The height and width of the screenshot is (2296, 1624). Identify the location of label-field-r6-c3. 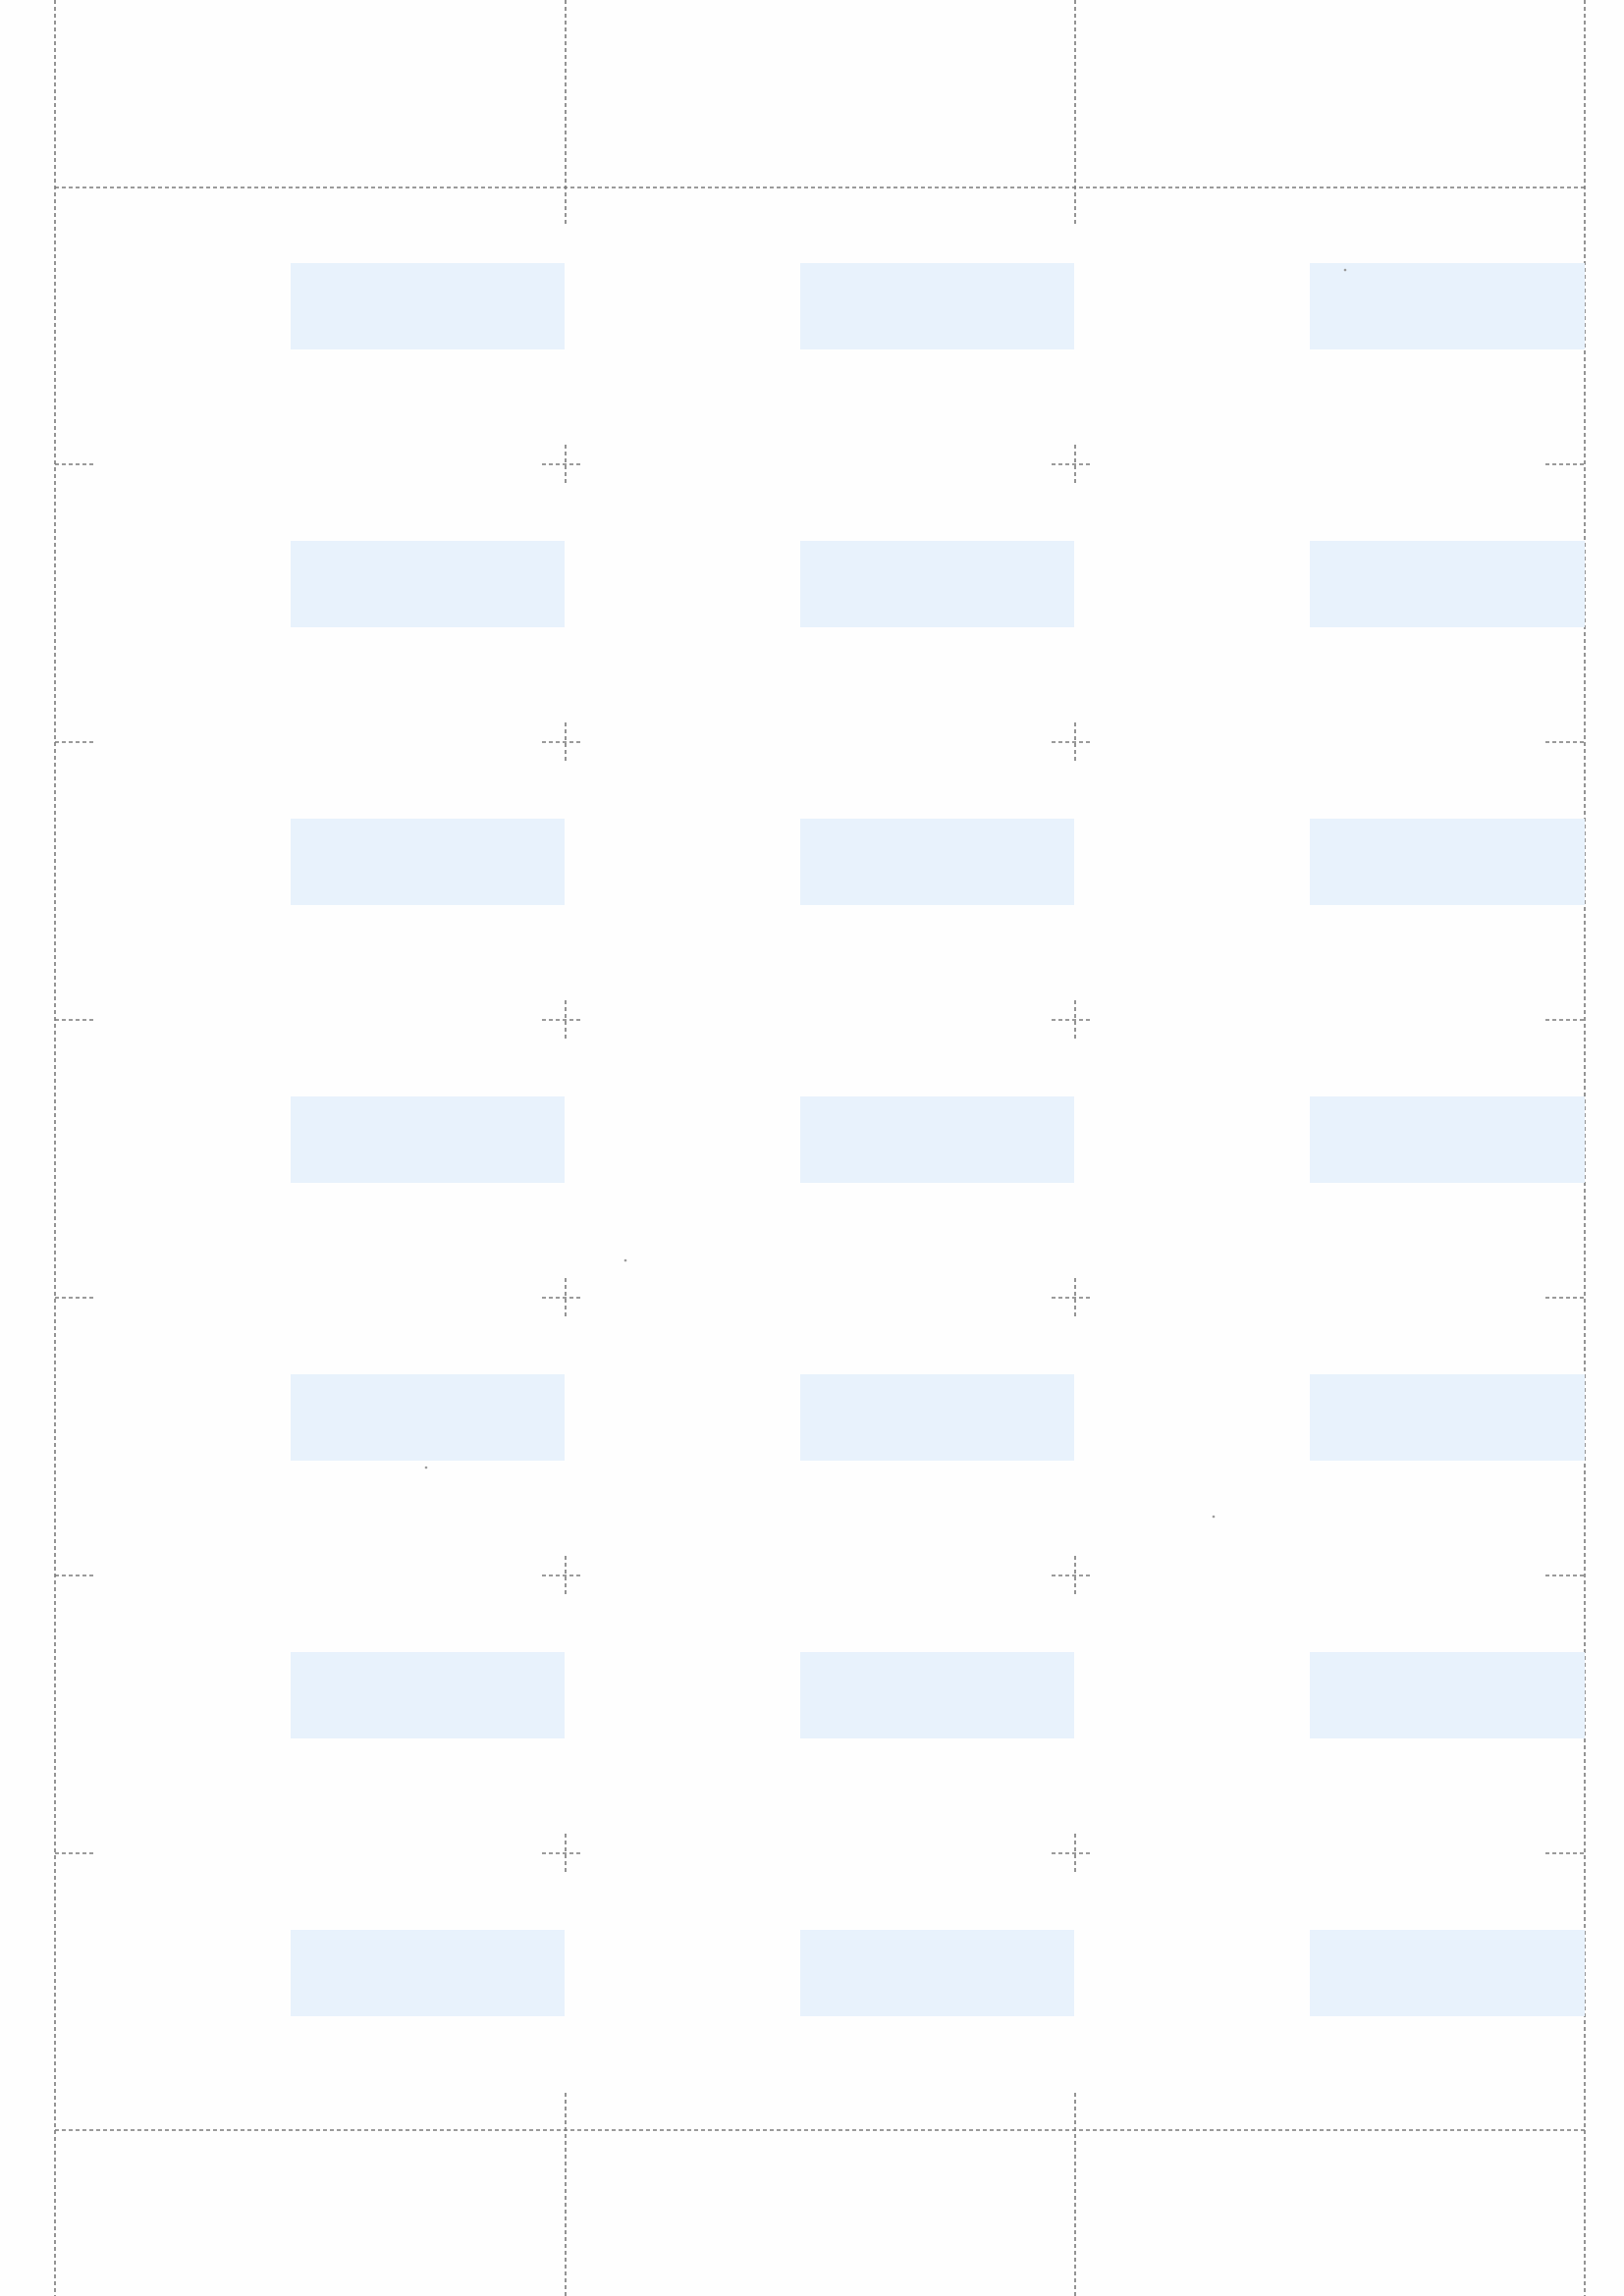
(1447, 1695).